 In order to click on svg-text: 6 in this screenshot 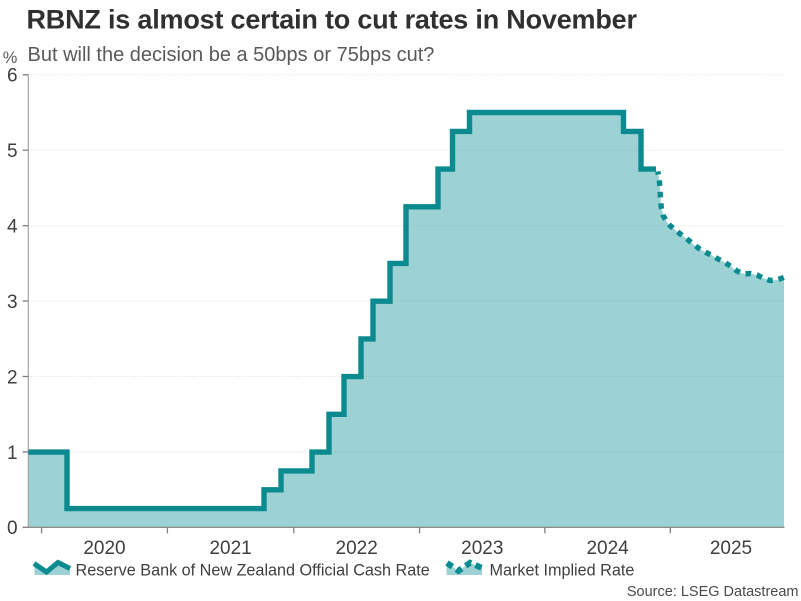, I will do `click(12, 76)`.